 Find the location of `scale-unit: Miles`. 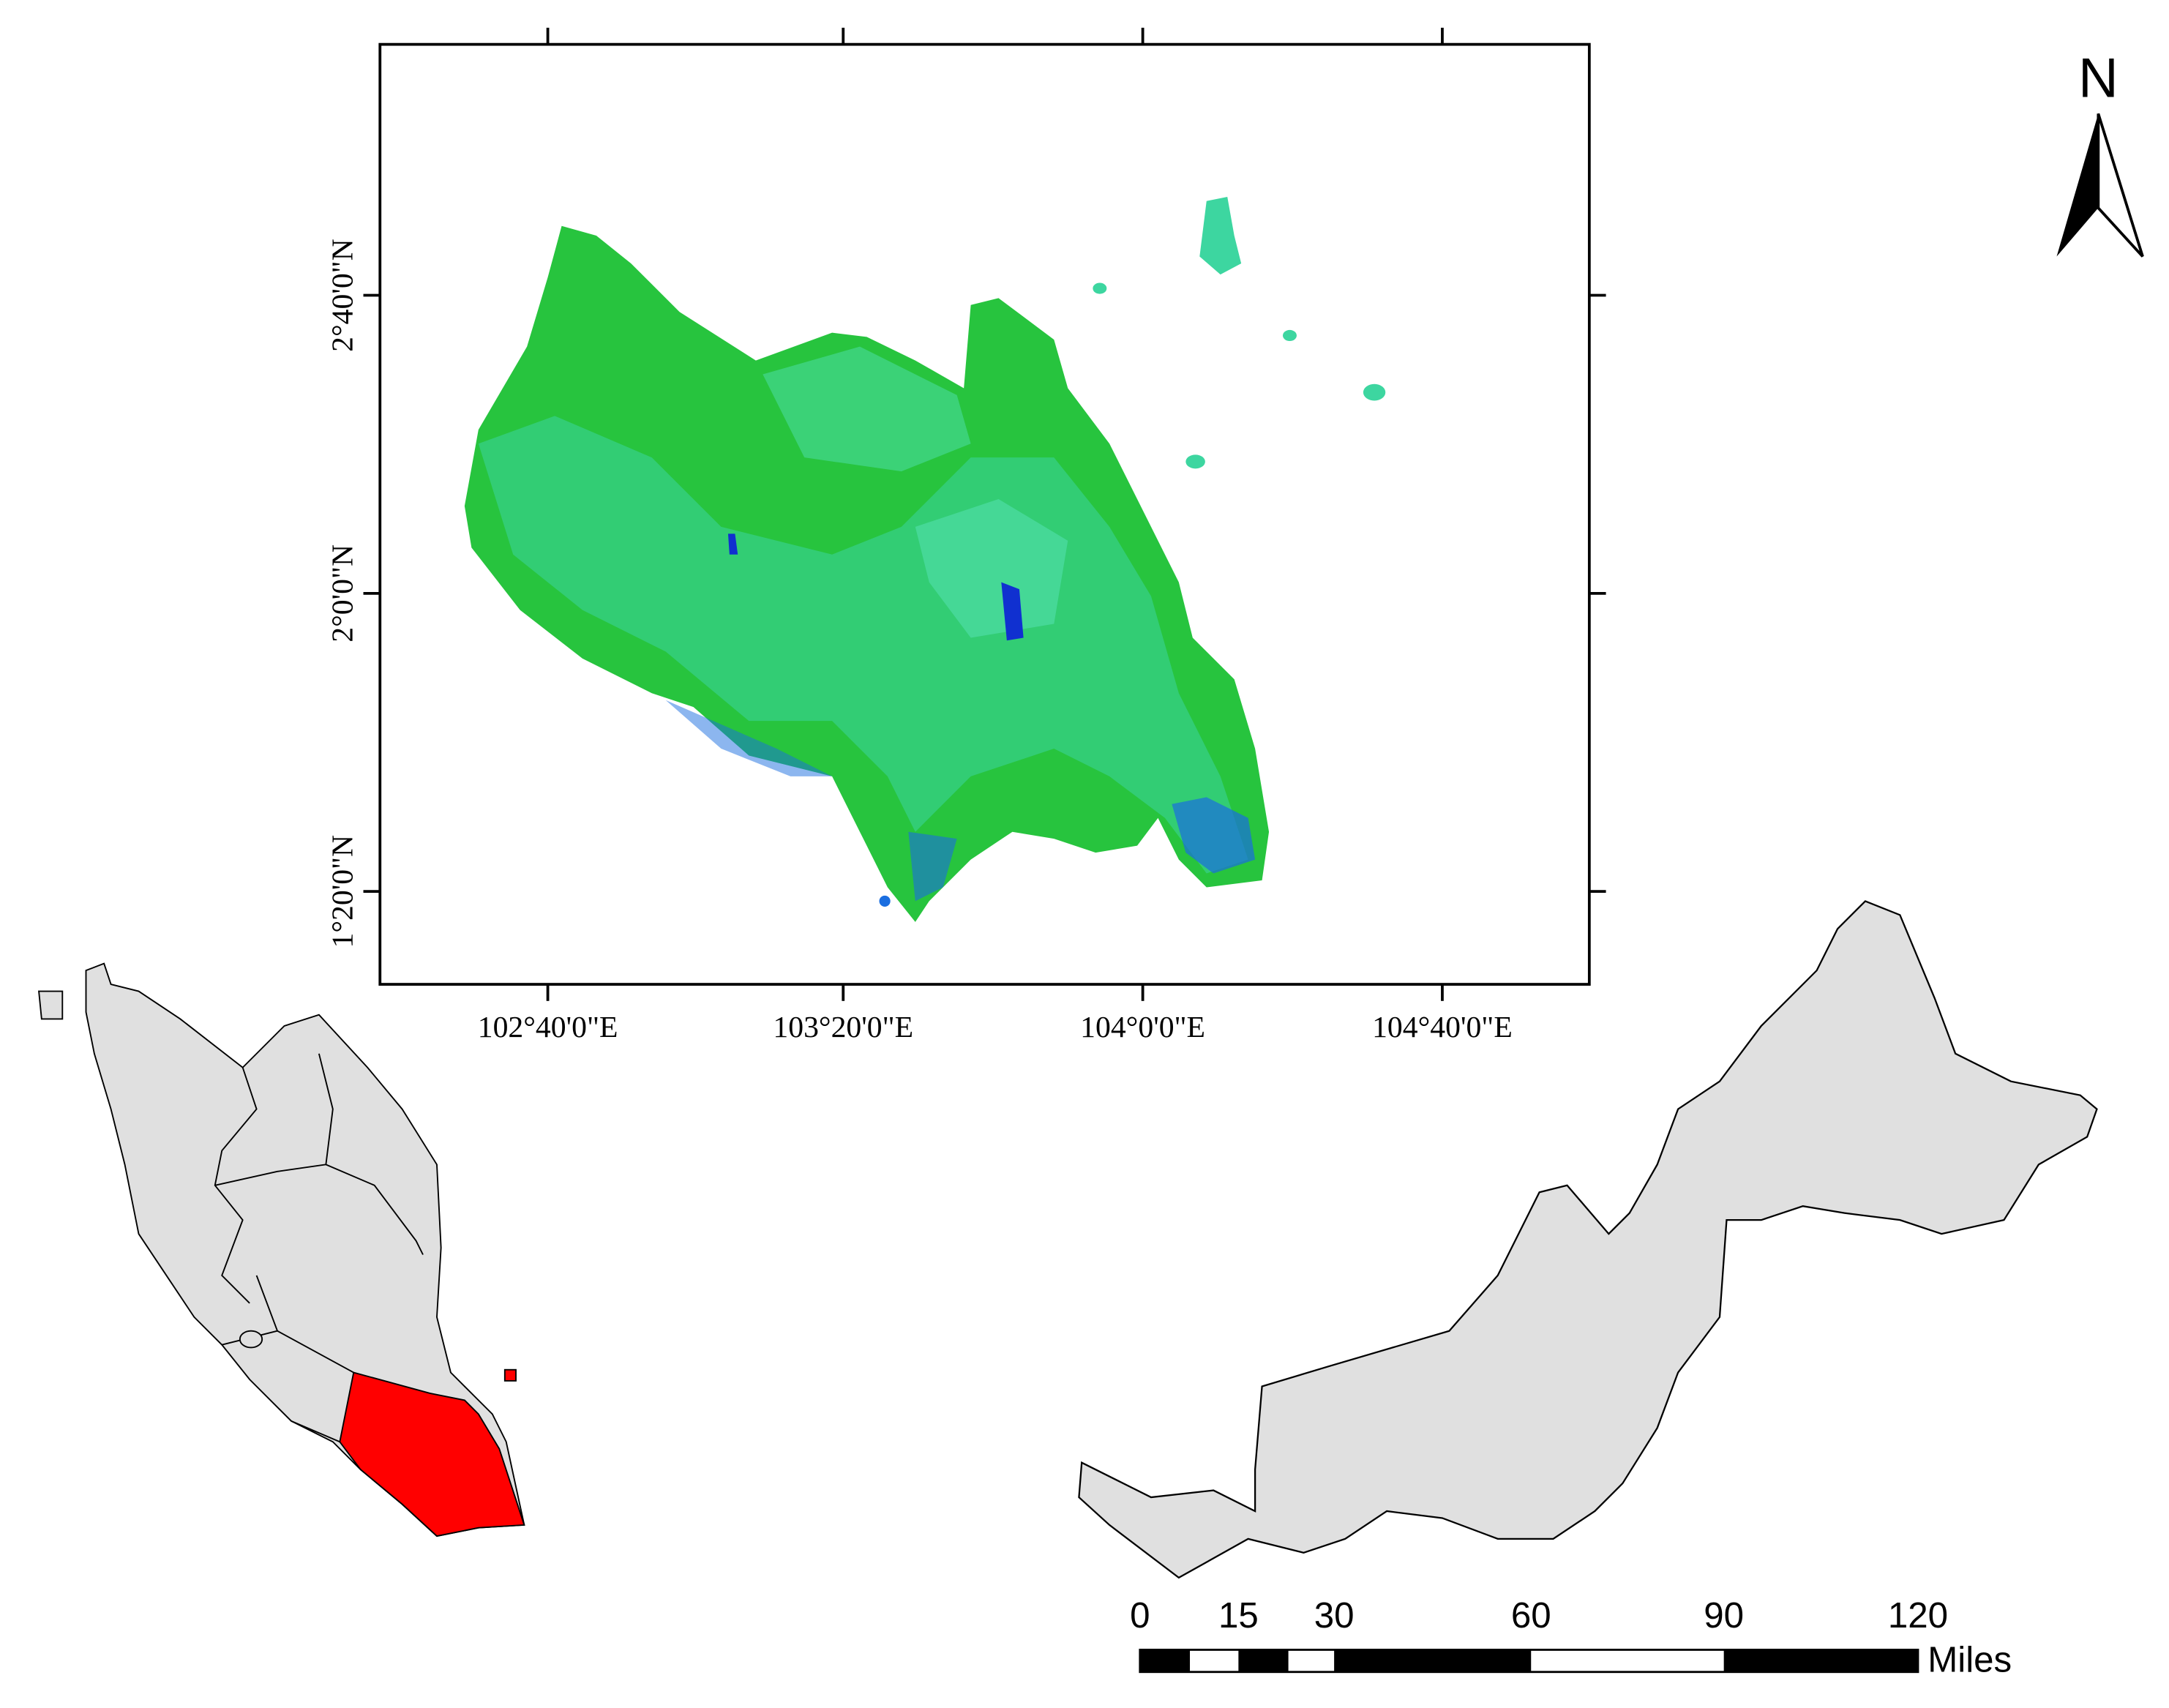

scale-unit: Miles is located at coordinates (1970, 1660).